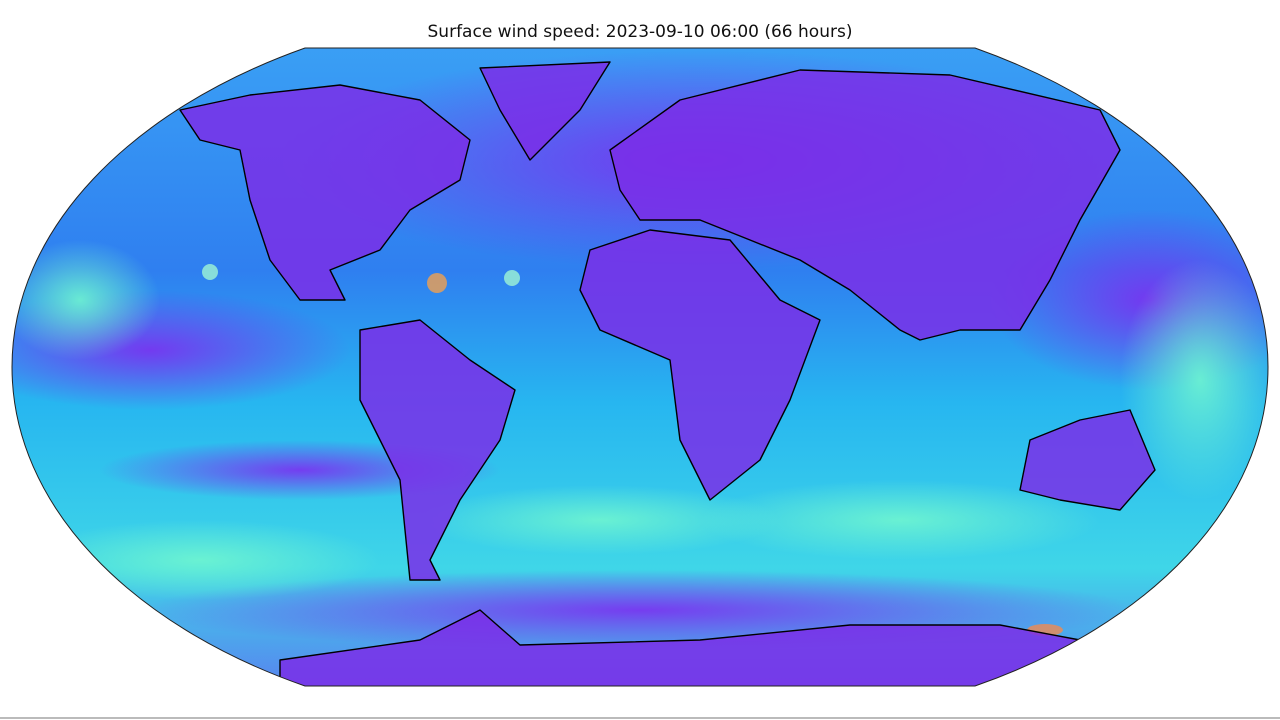  I want to click on australia, so click(1087, 460).